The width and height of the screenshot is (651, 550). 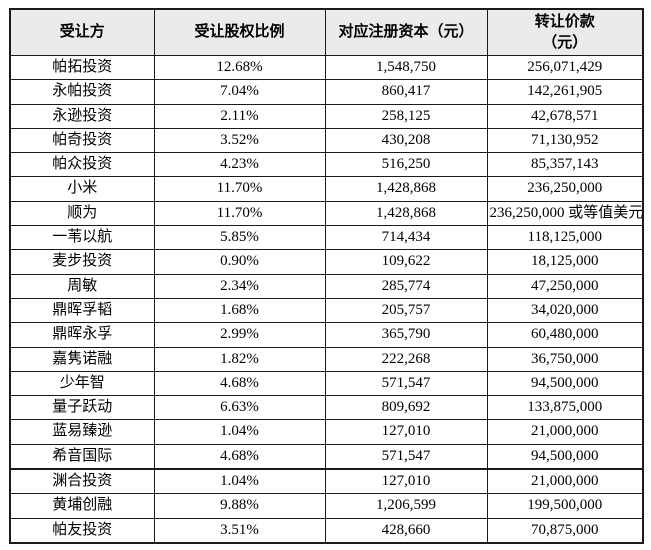 I want to click on table-row: 渊合投资 1.04% 127,010 21,000,000, so click(x=326, y=481).